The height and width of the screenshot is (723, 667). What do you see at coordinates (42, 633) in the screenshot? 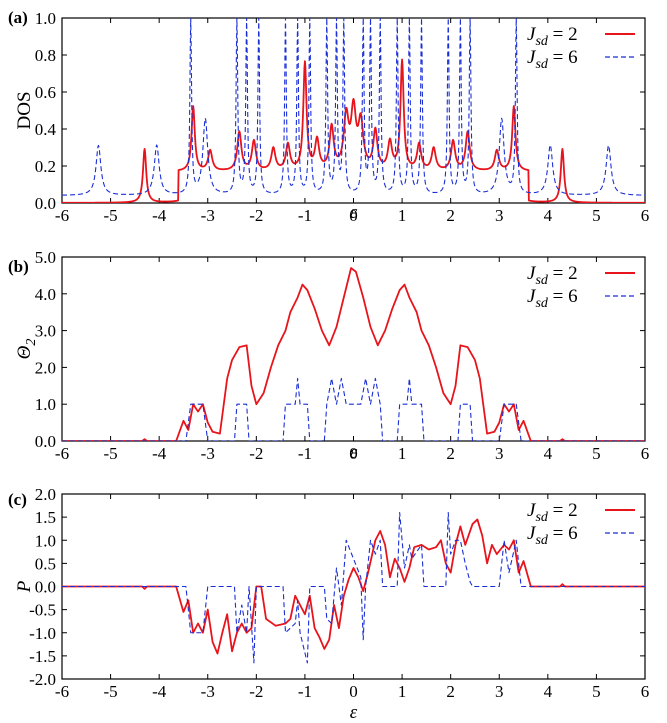
I see `y-tick-label: -1.0` at bounding box center [42, 633].